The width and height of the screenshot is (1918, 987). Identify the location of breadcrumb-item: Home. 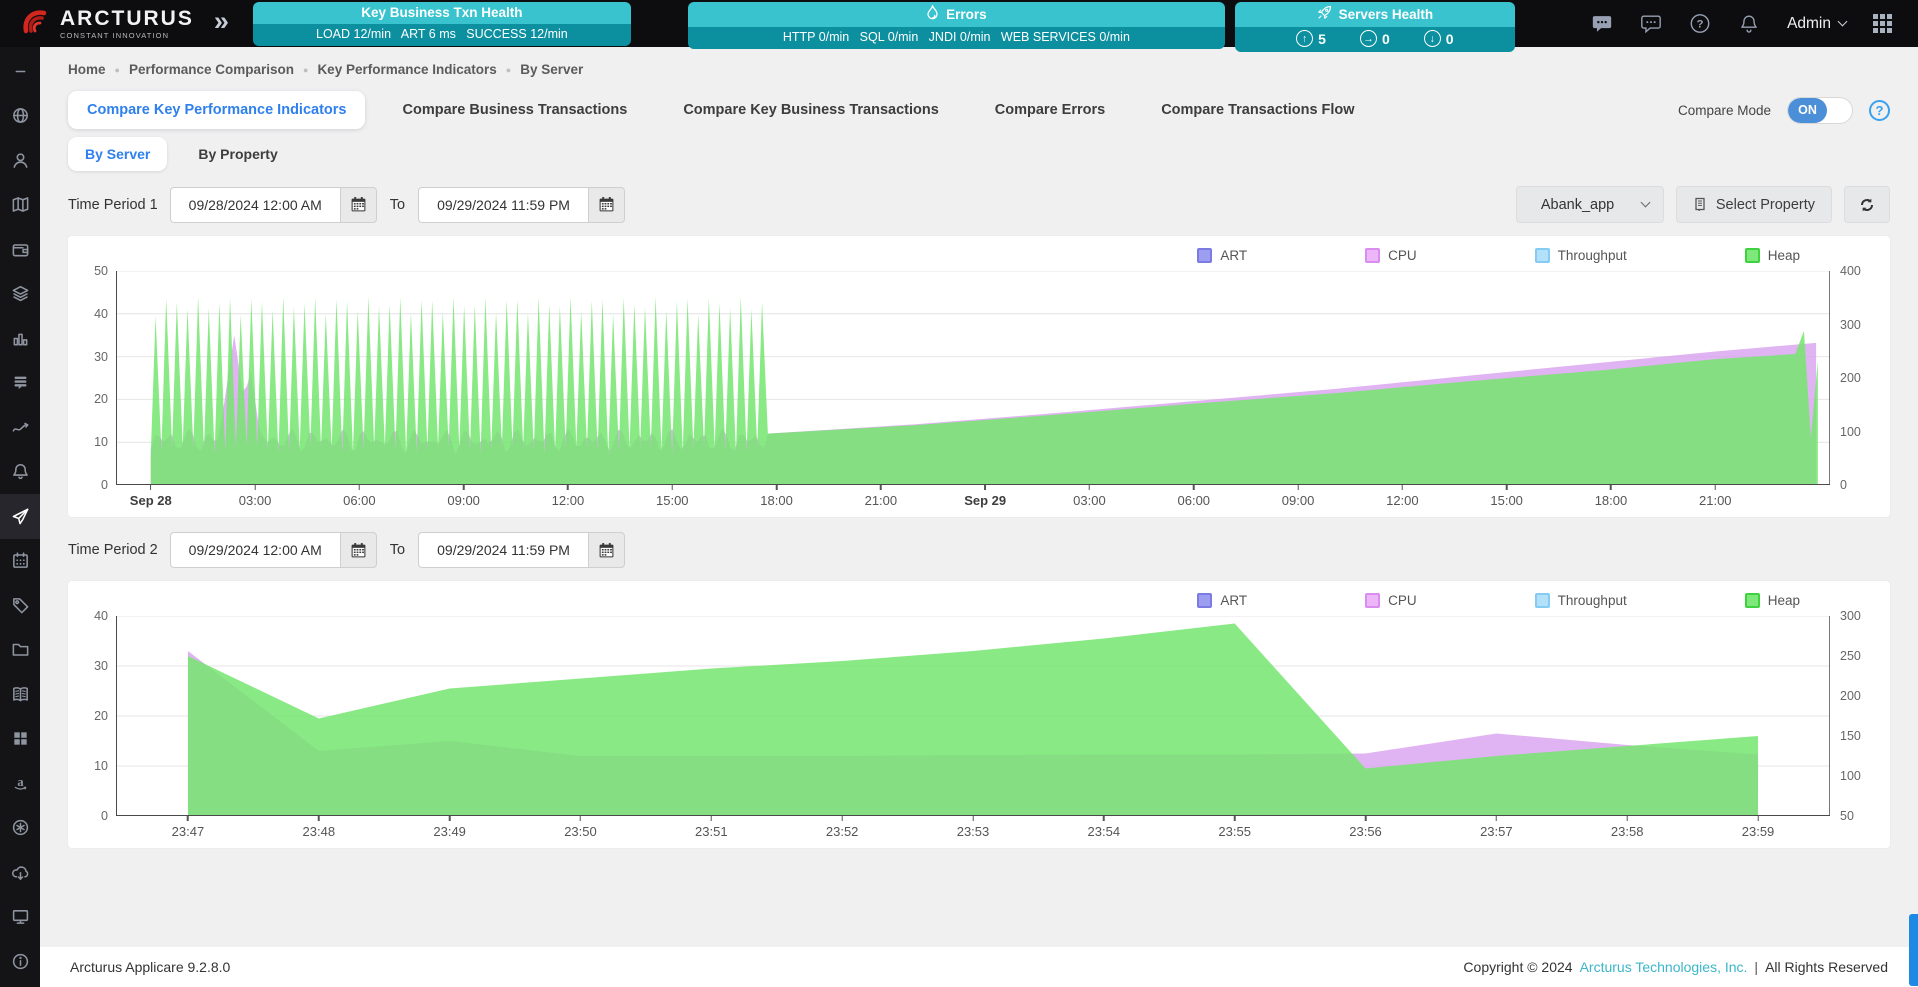
(87, 69).